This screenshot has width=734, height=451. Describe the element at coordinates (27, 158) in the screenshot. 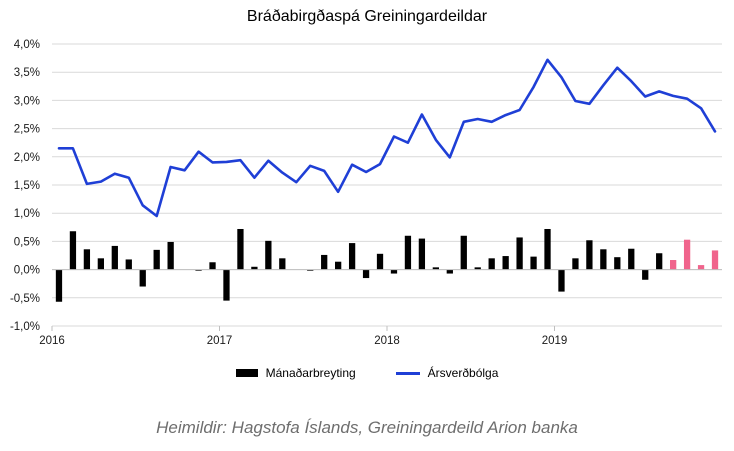

I see `y-tick-label: 2,0%` at that location.